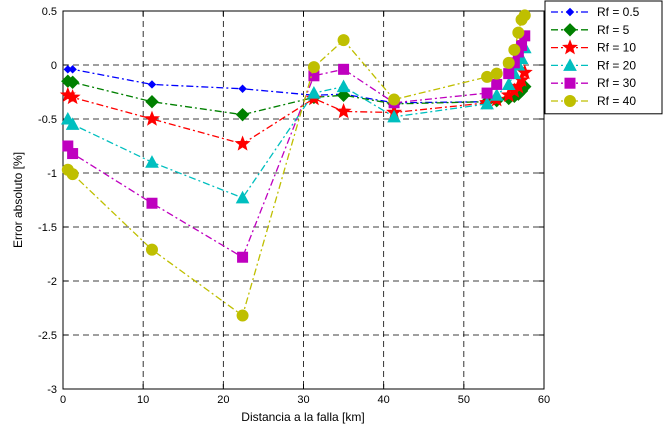 This screenshot has height=431, width=665. What do you see at coordinates (616, 65) in the screenshot?
I see `legend-label: Rf = 20` at bounding box center [616, 65].